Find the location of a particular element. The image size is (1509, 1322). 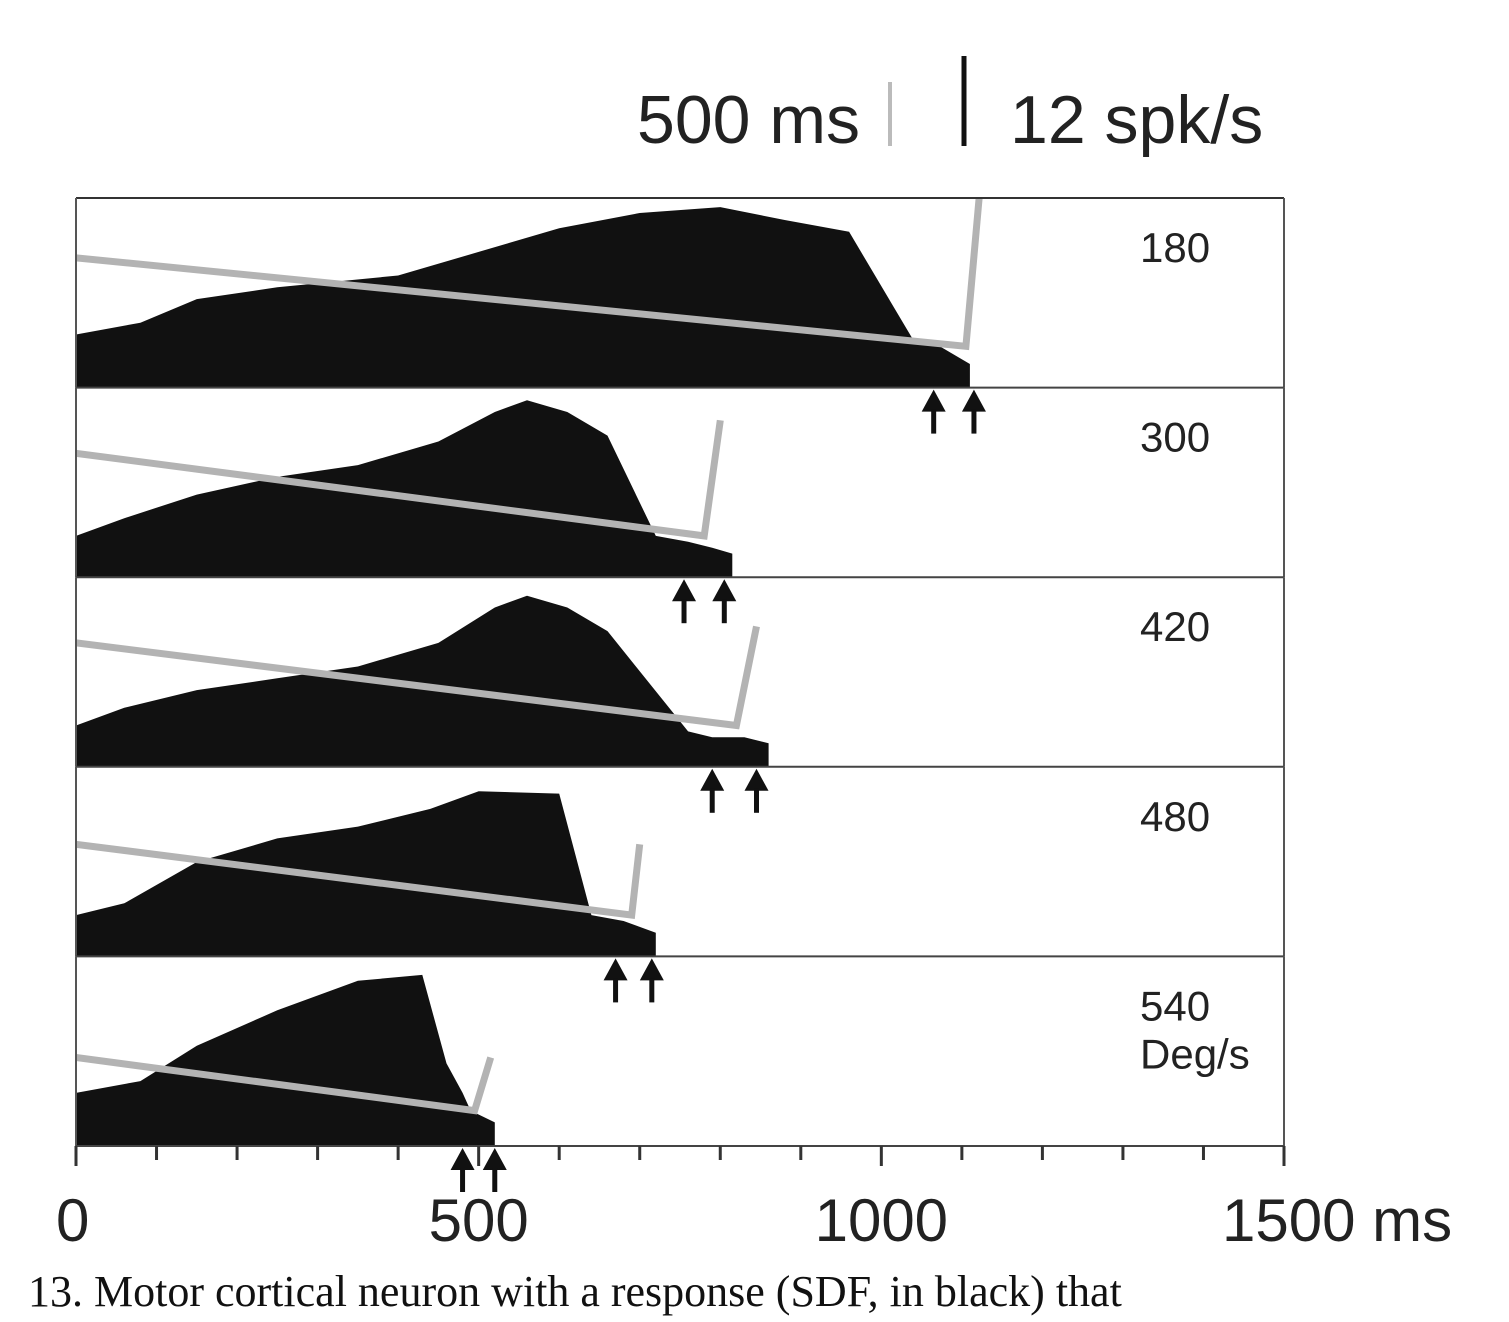

x-tick-label: 1500 ms is located at coordinates (1337, 1220).